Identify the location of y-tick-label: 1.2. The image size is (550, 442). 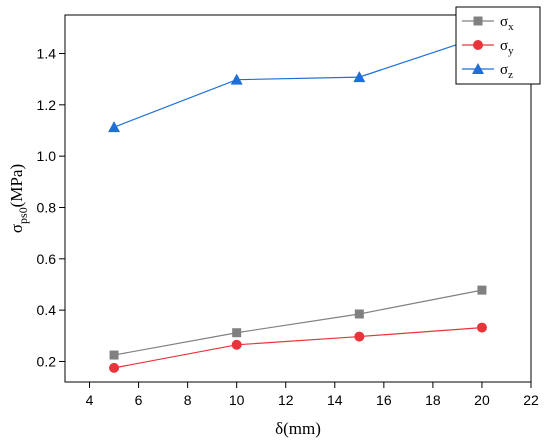
(47, 105).